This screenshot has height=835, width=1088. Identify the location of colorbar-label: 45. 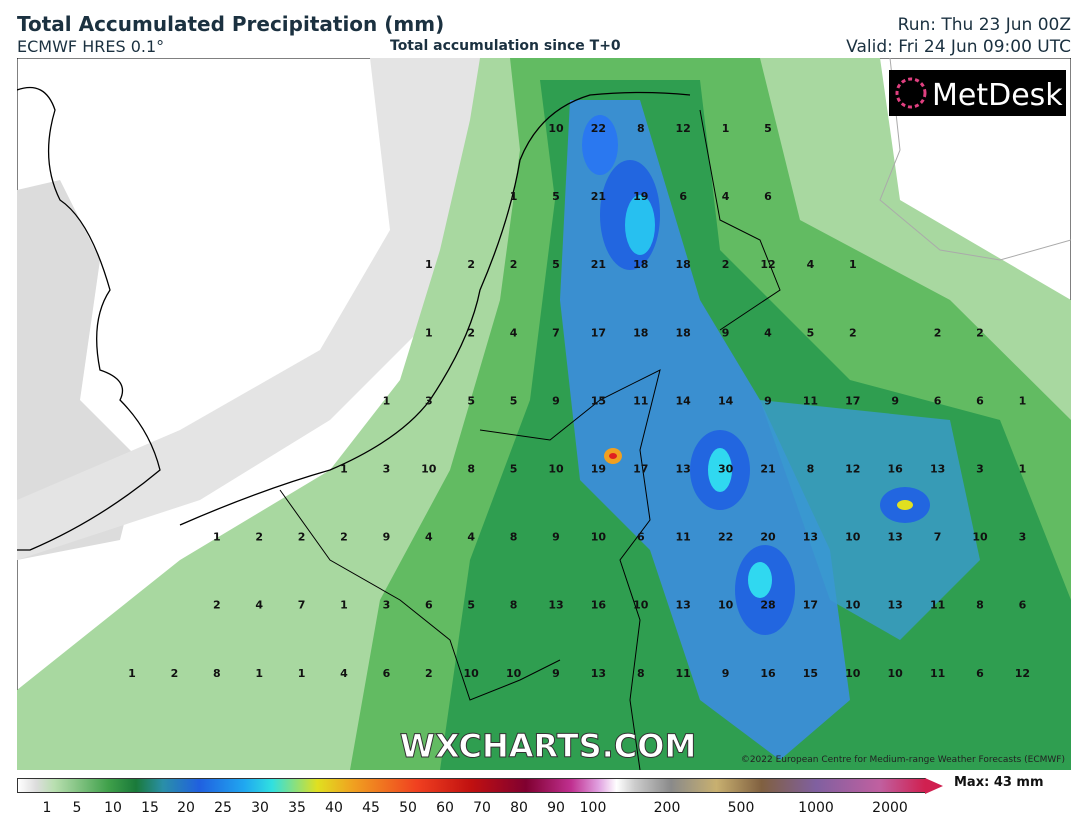
(371, 808).